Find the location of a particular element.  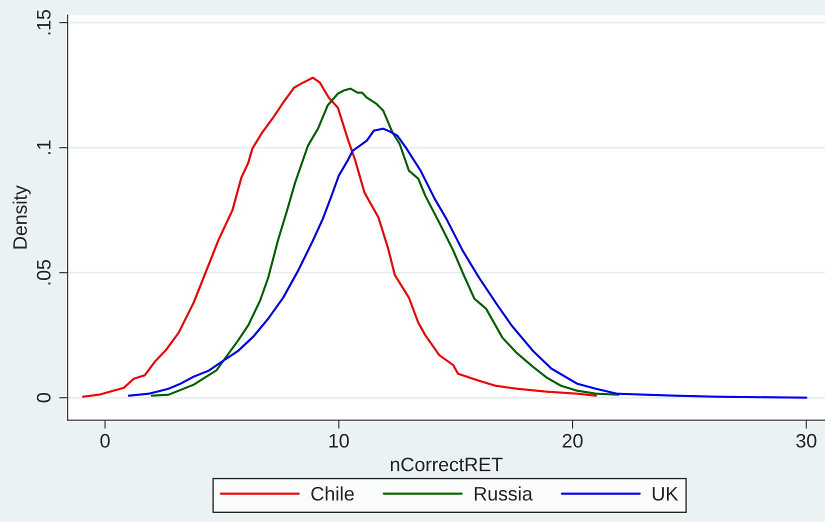

y-axis-title: Density is located at coordinates (21, 216).